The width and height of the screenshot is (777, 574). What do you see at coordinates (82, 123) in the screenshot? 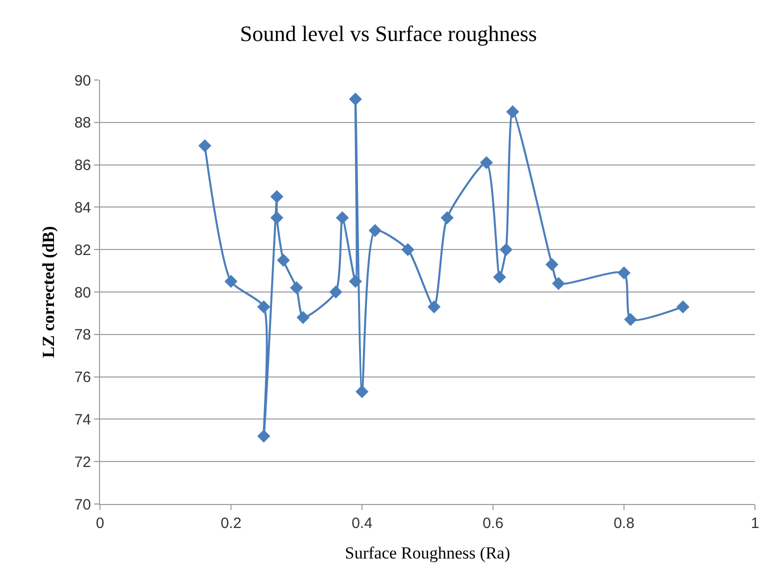
I see `y-tick-label: 88` at bounding box center [82, 123].